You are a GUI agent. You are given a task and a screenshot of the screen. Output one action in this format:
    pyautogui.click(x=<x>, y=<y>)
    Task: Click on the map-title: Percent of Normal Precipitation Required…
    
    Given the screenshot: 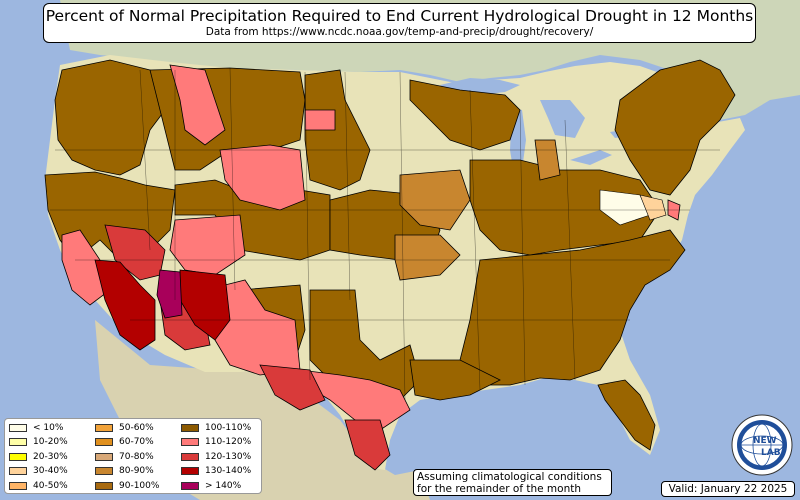 What is the action you would take?
    pyautogui.click(x=399, y=16)
    